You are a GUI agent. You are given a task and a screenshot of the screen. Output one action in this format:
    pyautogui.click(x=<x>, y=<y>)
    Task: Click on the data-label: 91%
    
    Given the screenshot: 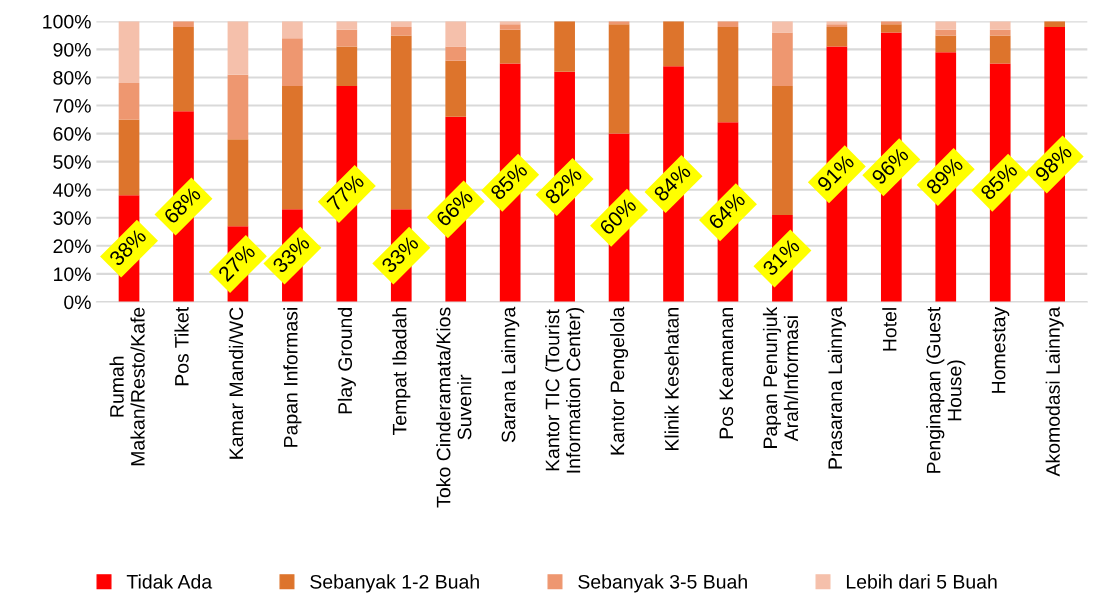 What is the action you would take?
    pyautogui.click(x=836, y=173)
    